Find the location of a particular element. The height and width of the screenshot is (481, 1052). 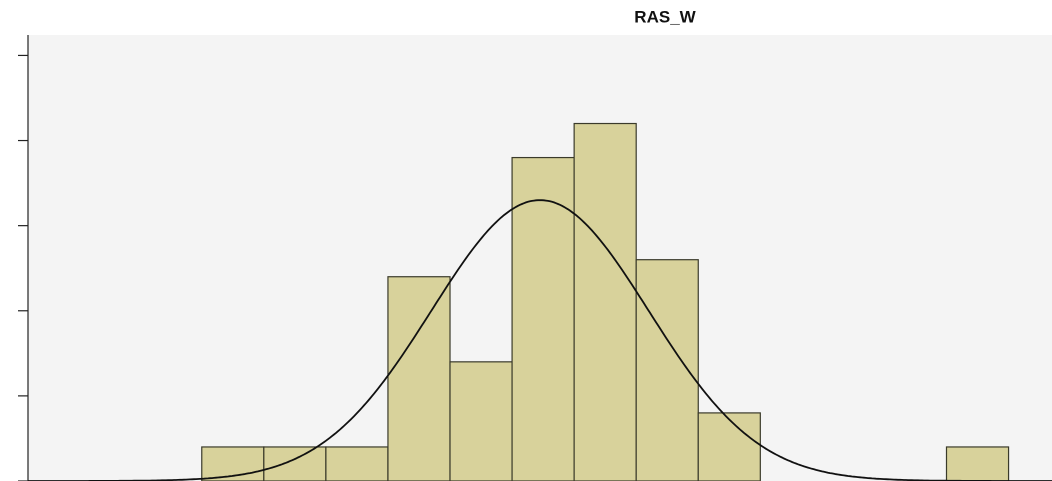

chart-title: RAS_W is located at coordinates (665, 16).